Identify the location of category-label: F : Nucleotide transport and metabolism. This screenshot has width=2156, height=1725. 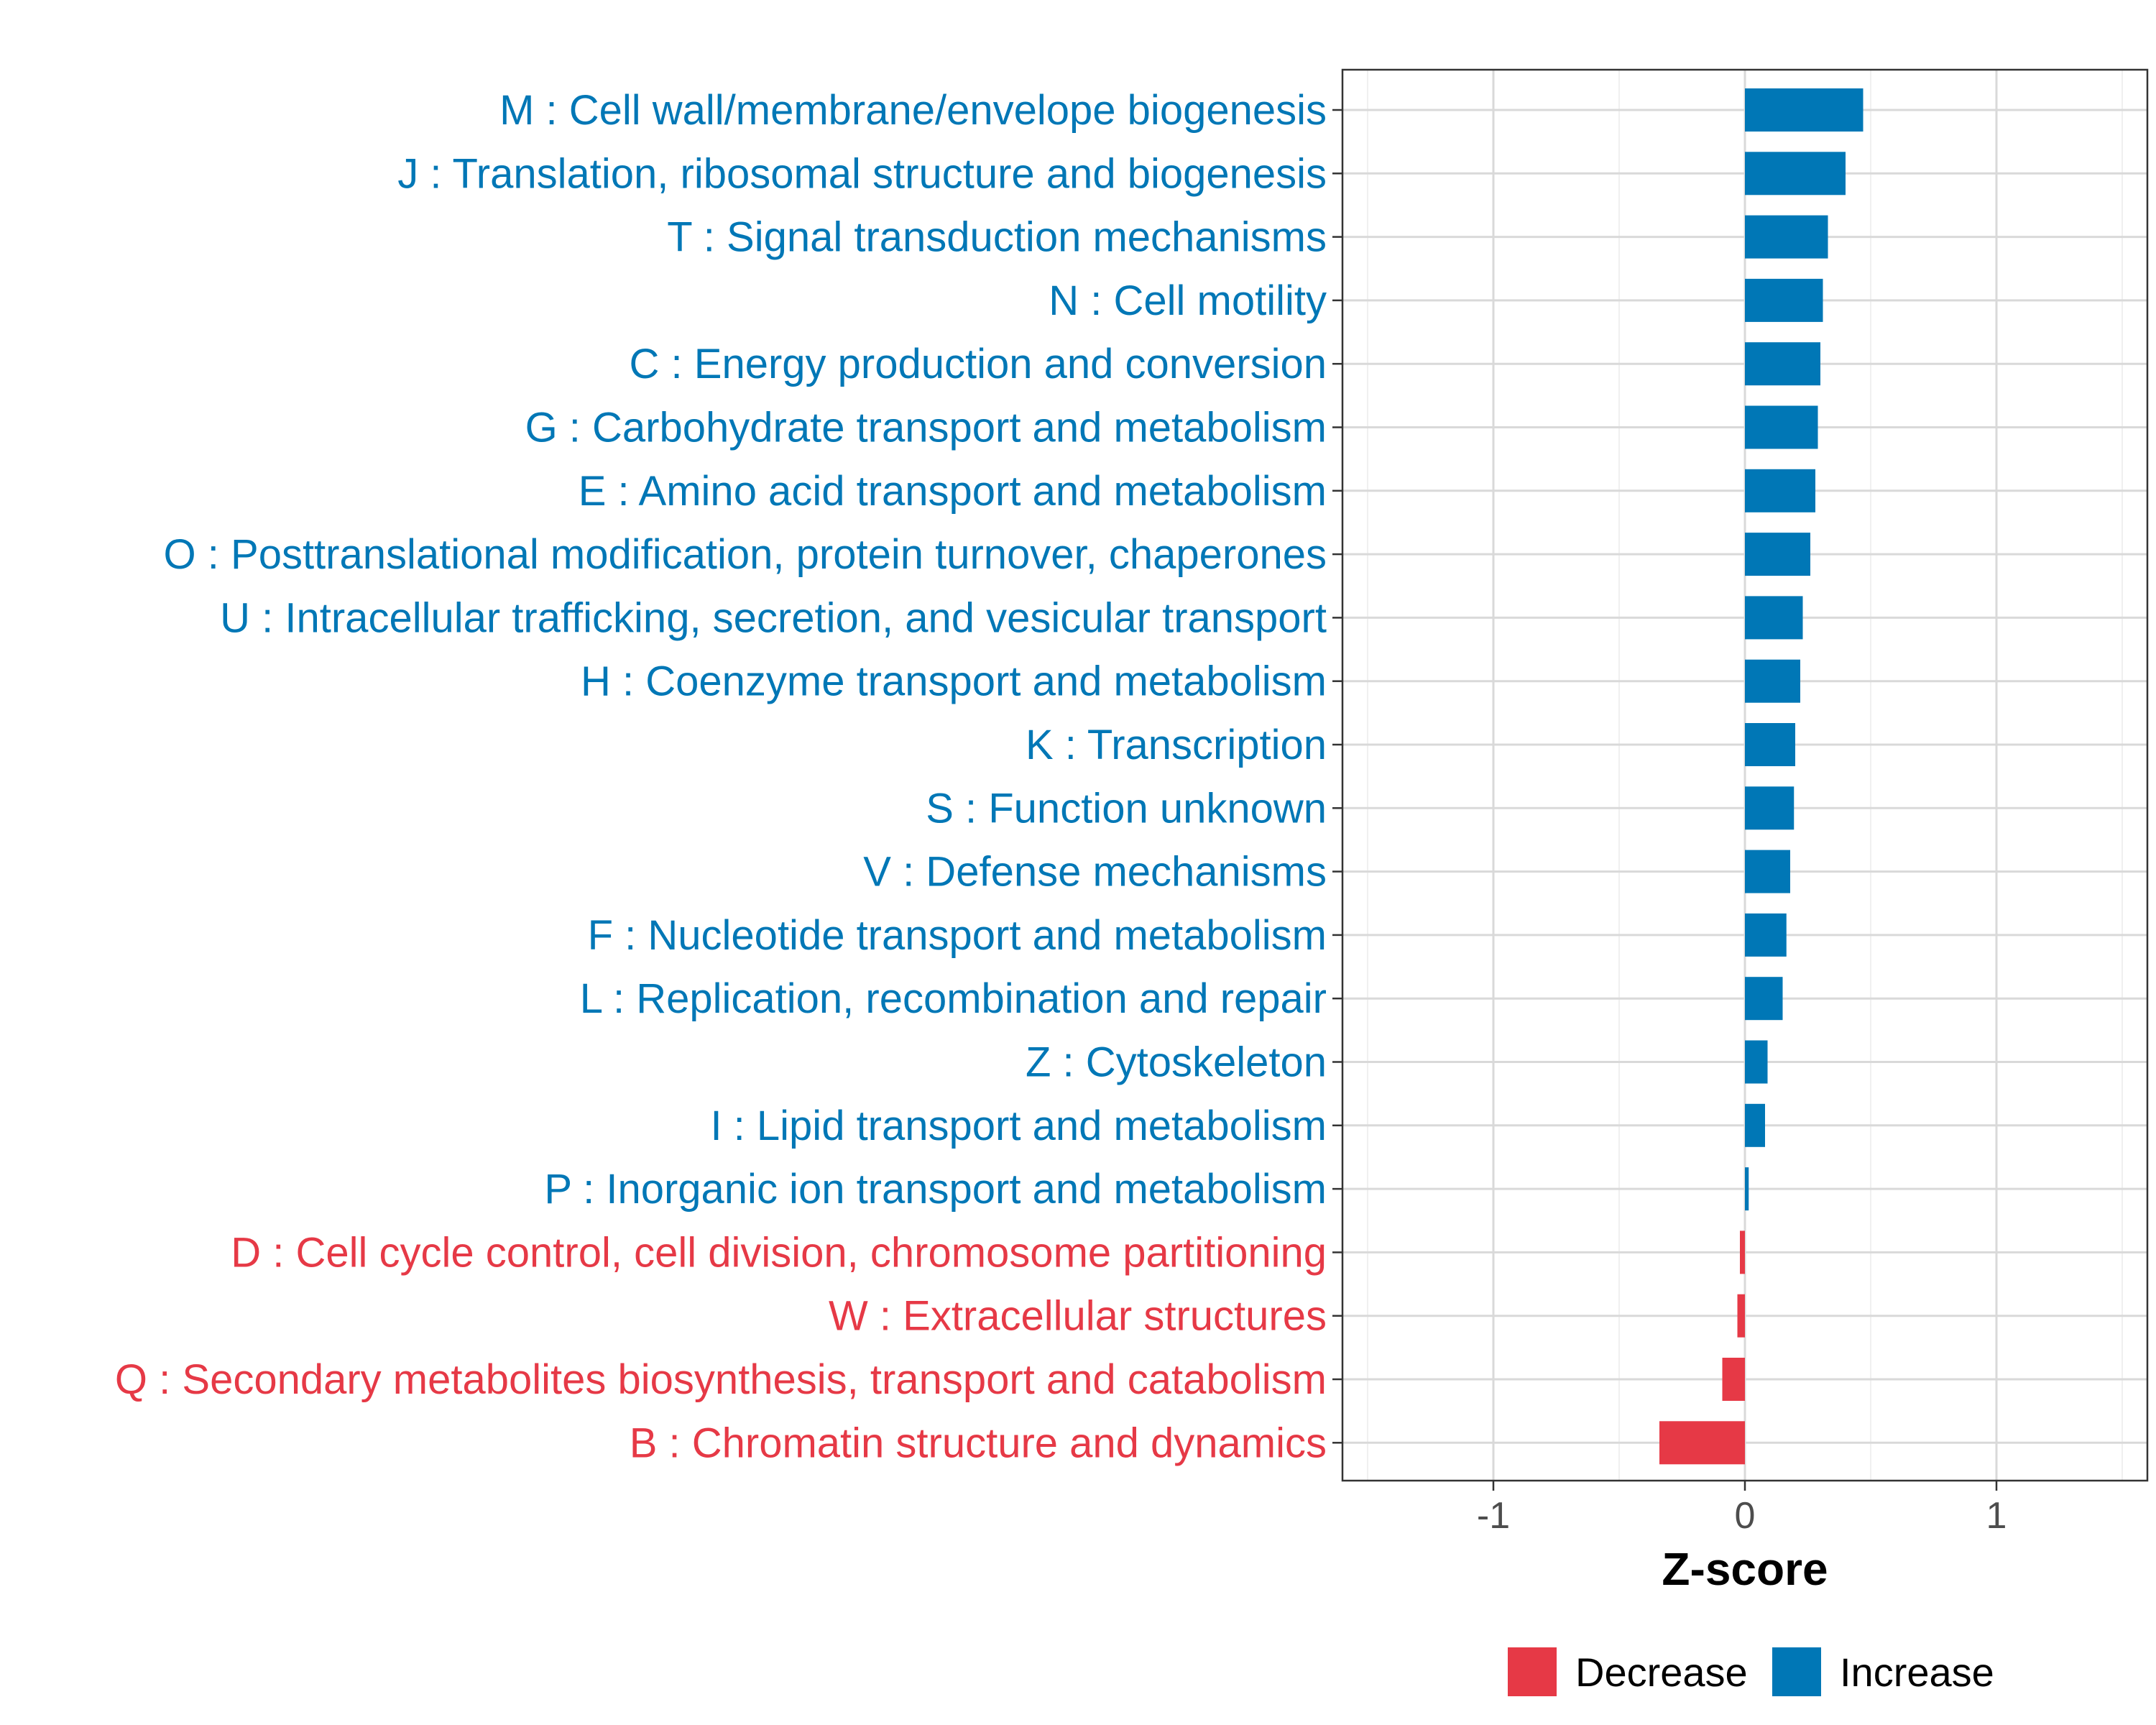
(957, 935).